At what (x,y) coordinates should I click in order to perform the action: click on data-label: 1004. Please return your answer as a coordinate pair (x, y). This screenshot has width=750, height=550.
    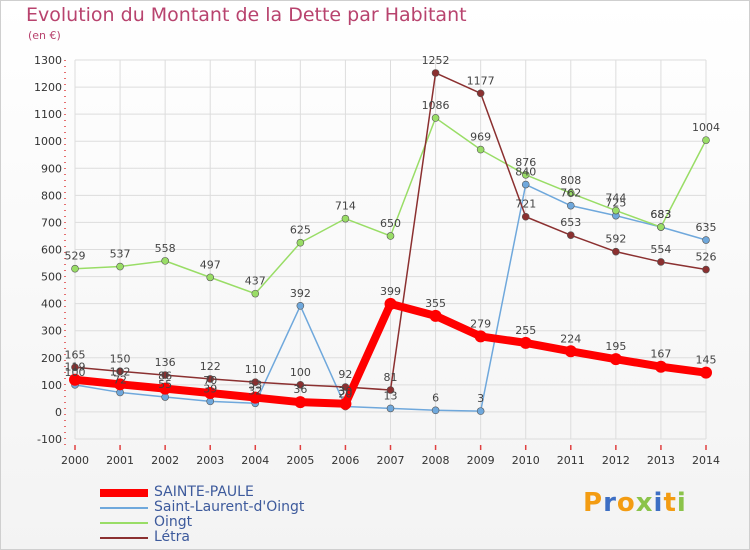
    Looking at the image, I should click on (706, 127).